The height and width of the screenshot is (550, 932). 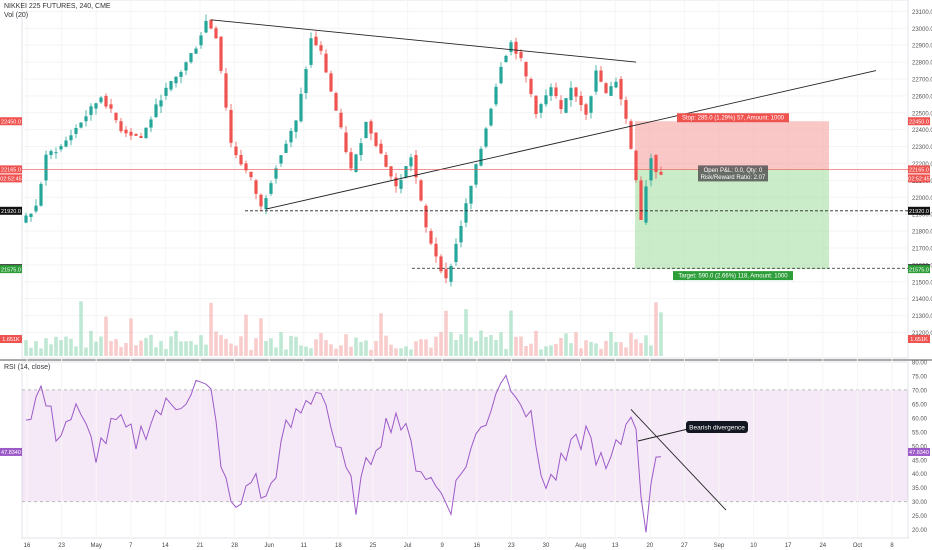 What do you see at coordinates (131, 546) in the screenshot?
I see `x-tick-label: 7` at bounding box center [131, 546].